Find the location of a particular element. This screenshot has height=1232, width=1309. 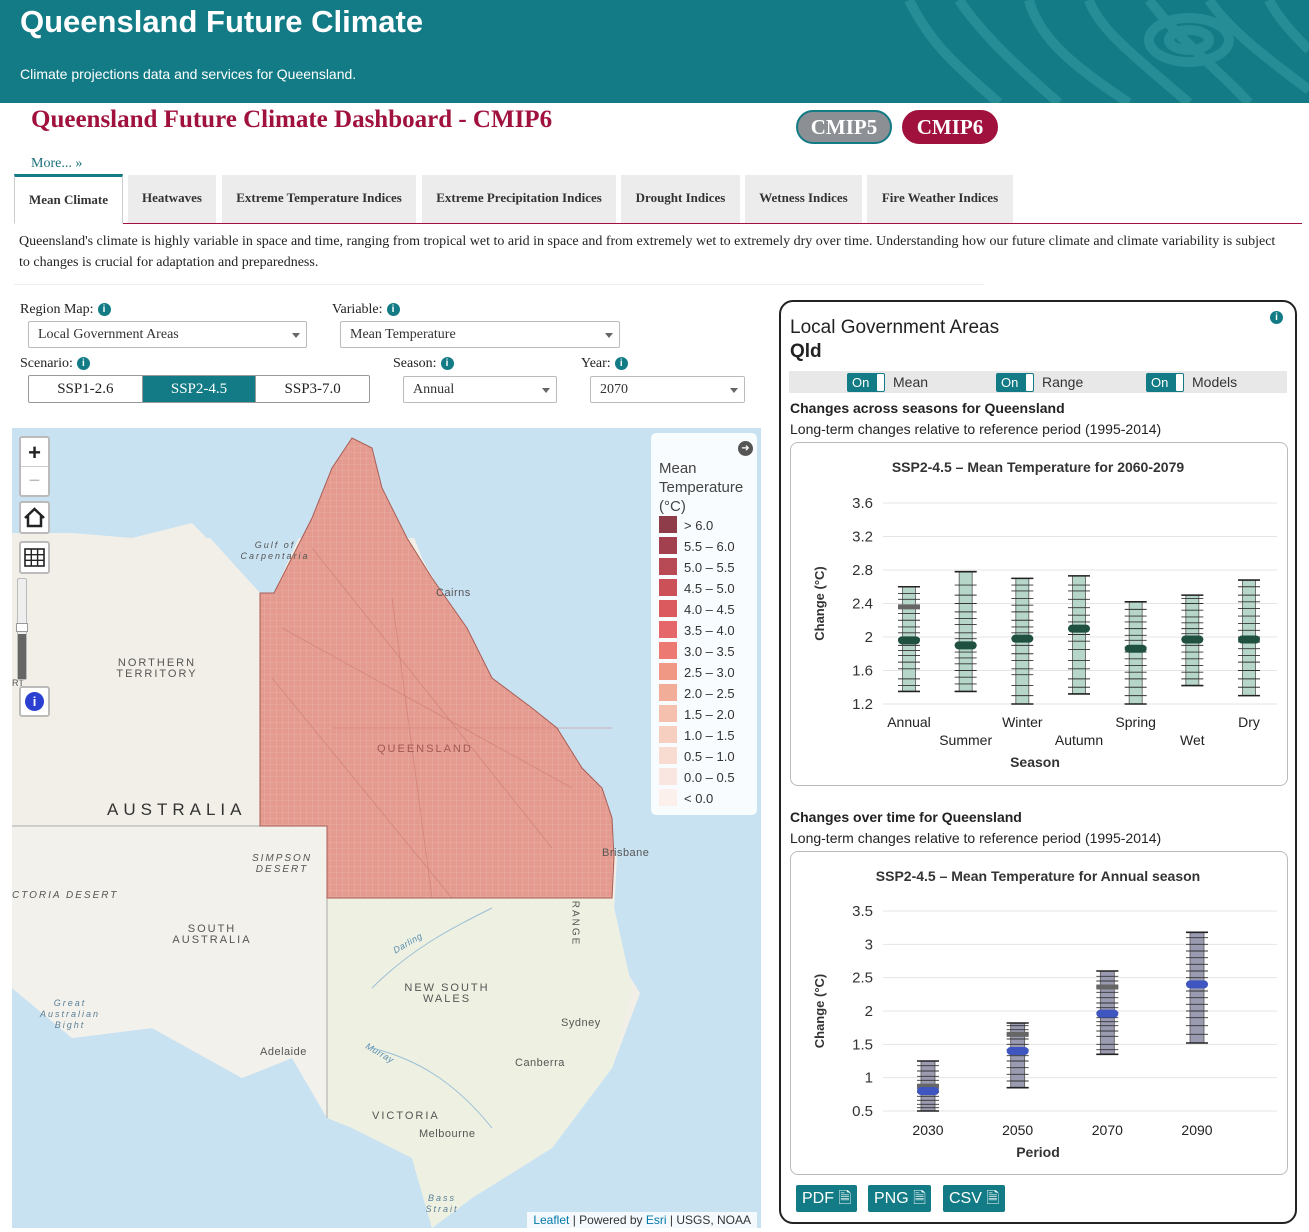

legend-label: 2.0 – 2.5 is located at coordinates (709, 693).